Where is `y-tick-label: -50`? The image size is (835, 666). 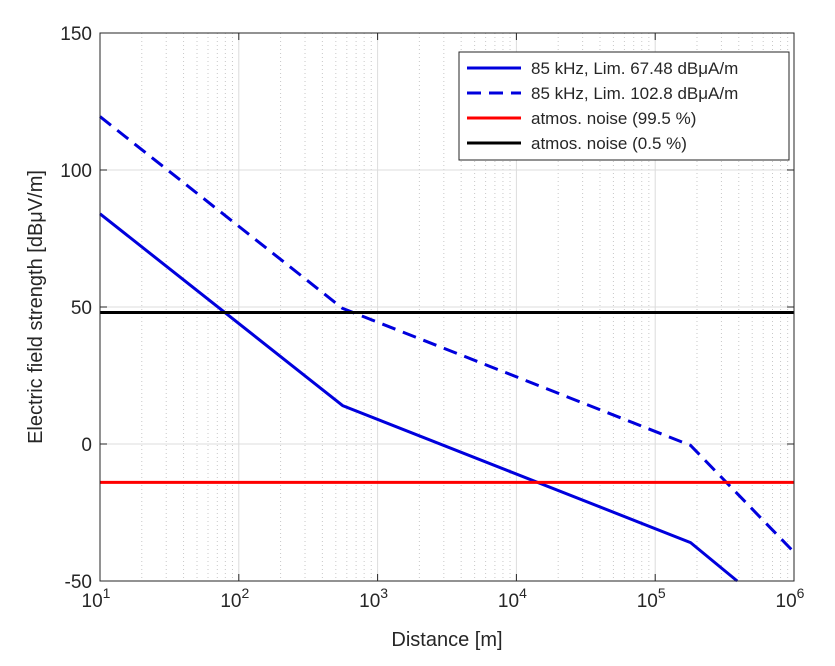
y-tick-label: -50 is located at coordinates (78, 582).